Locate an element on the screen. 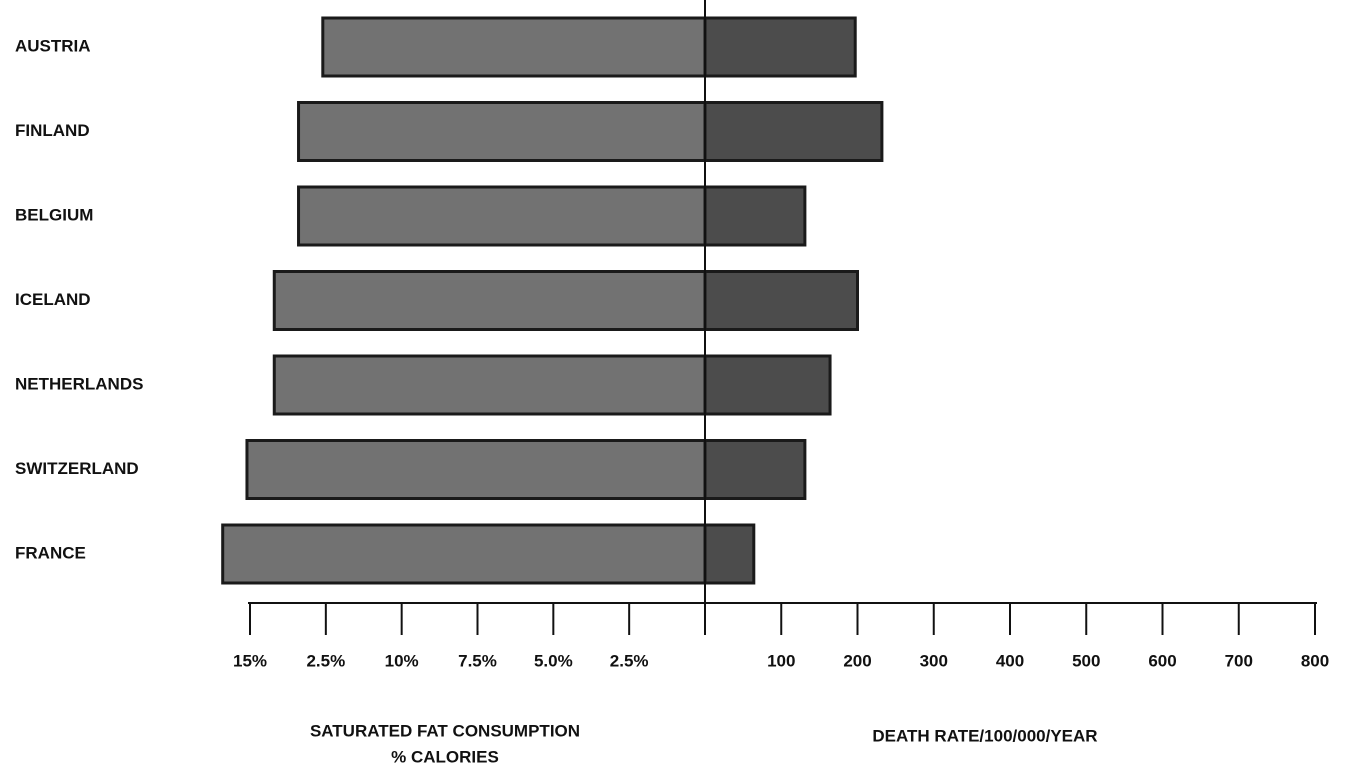 This screenshot has width=1351, height=770. category-label: BELGIUM is located at coordinates (54, 214).